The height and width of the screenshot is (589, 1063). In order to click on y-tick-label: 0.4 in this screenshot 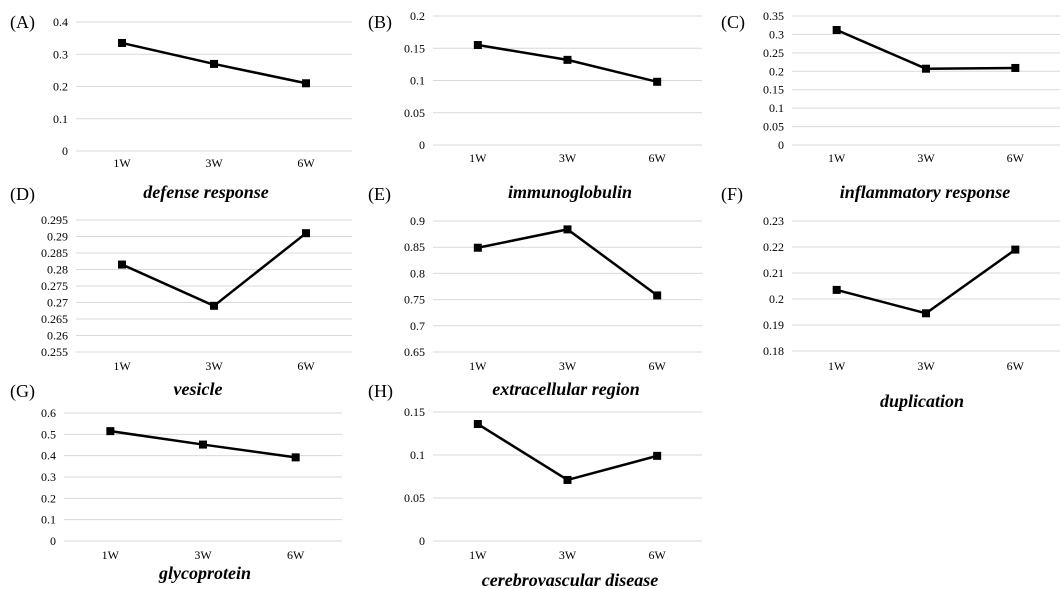, I will do `click(60, 22)`.